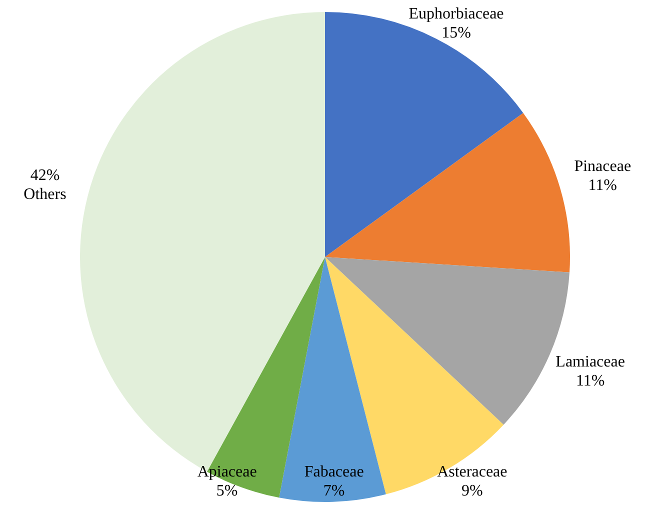  I want to click on slice-label: Pinaceae, so click(603, 167).